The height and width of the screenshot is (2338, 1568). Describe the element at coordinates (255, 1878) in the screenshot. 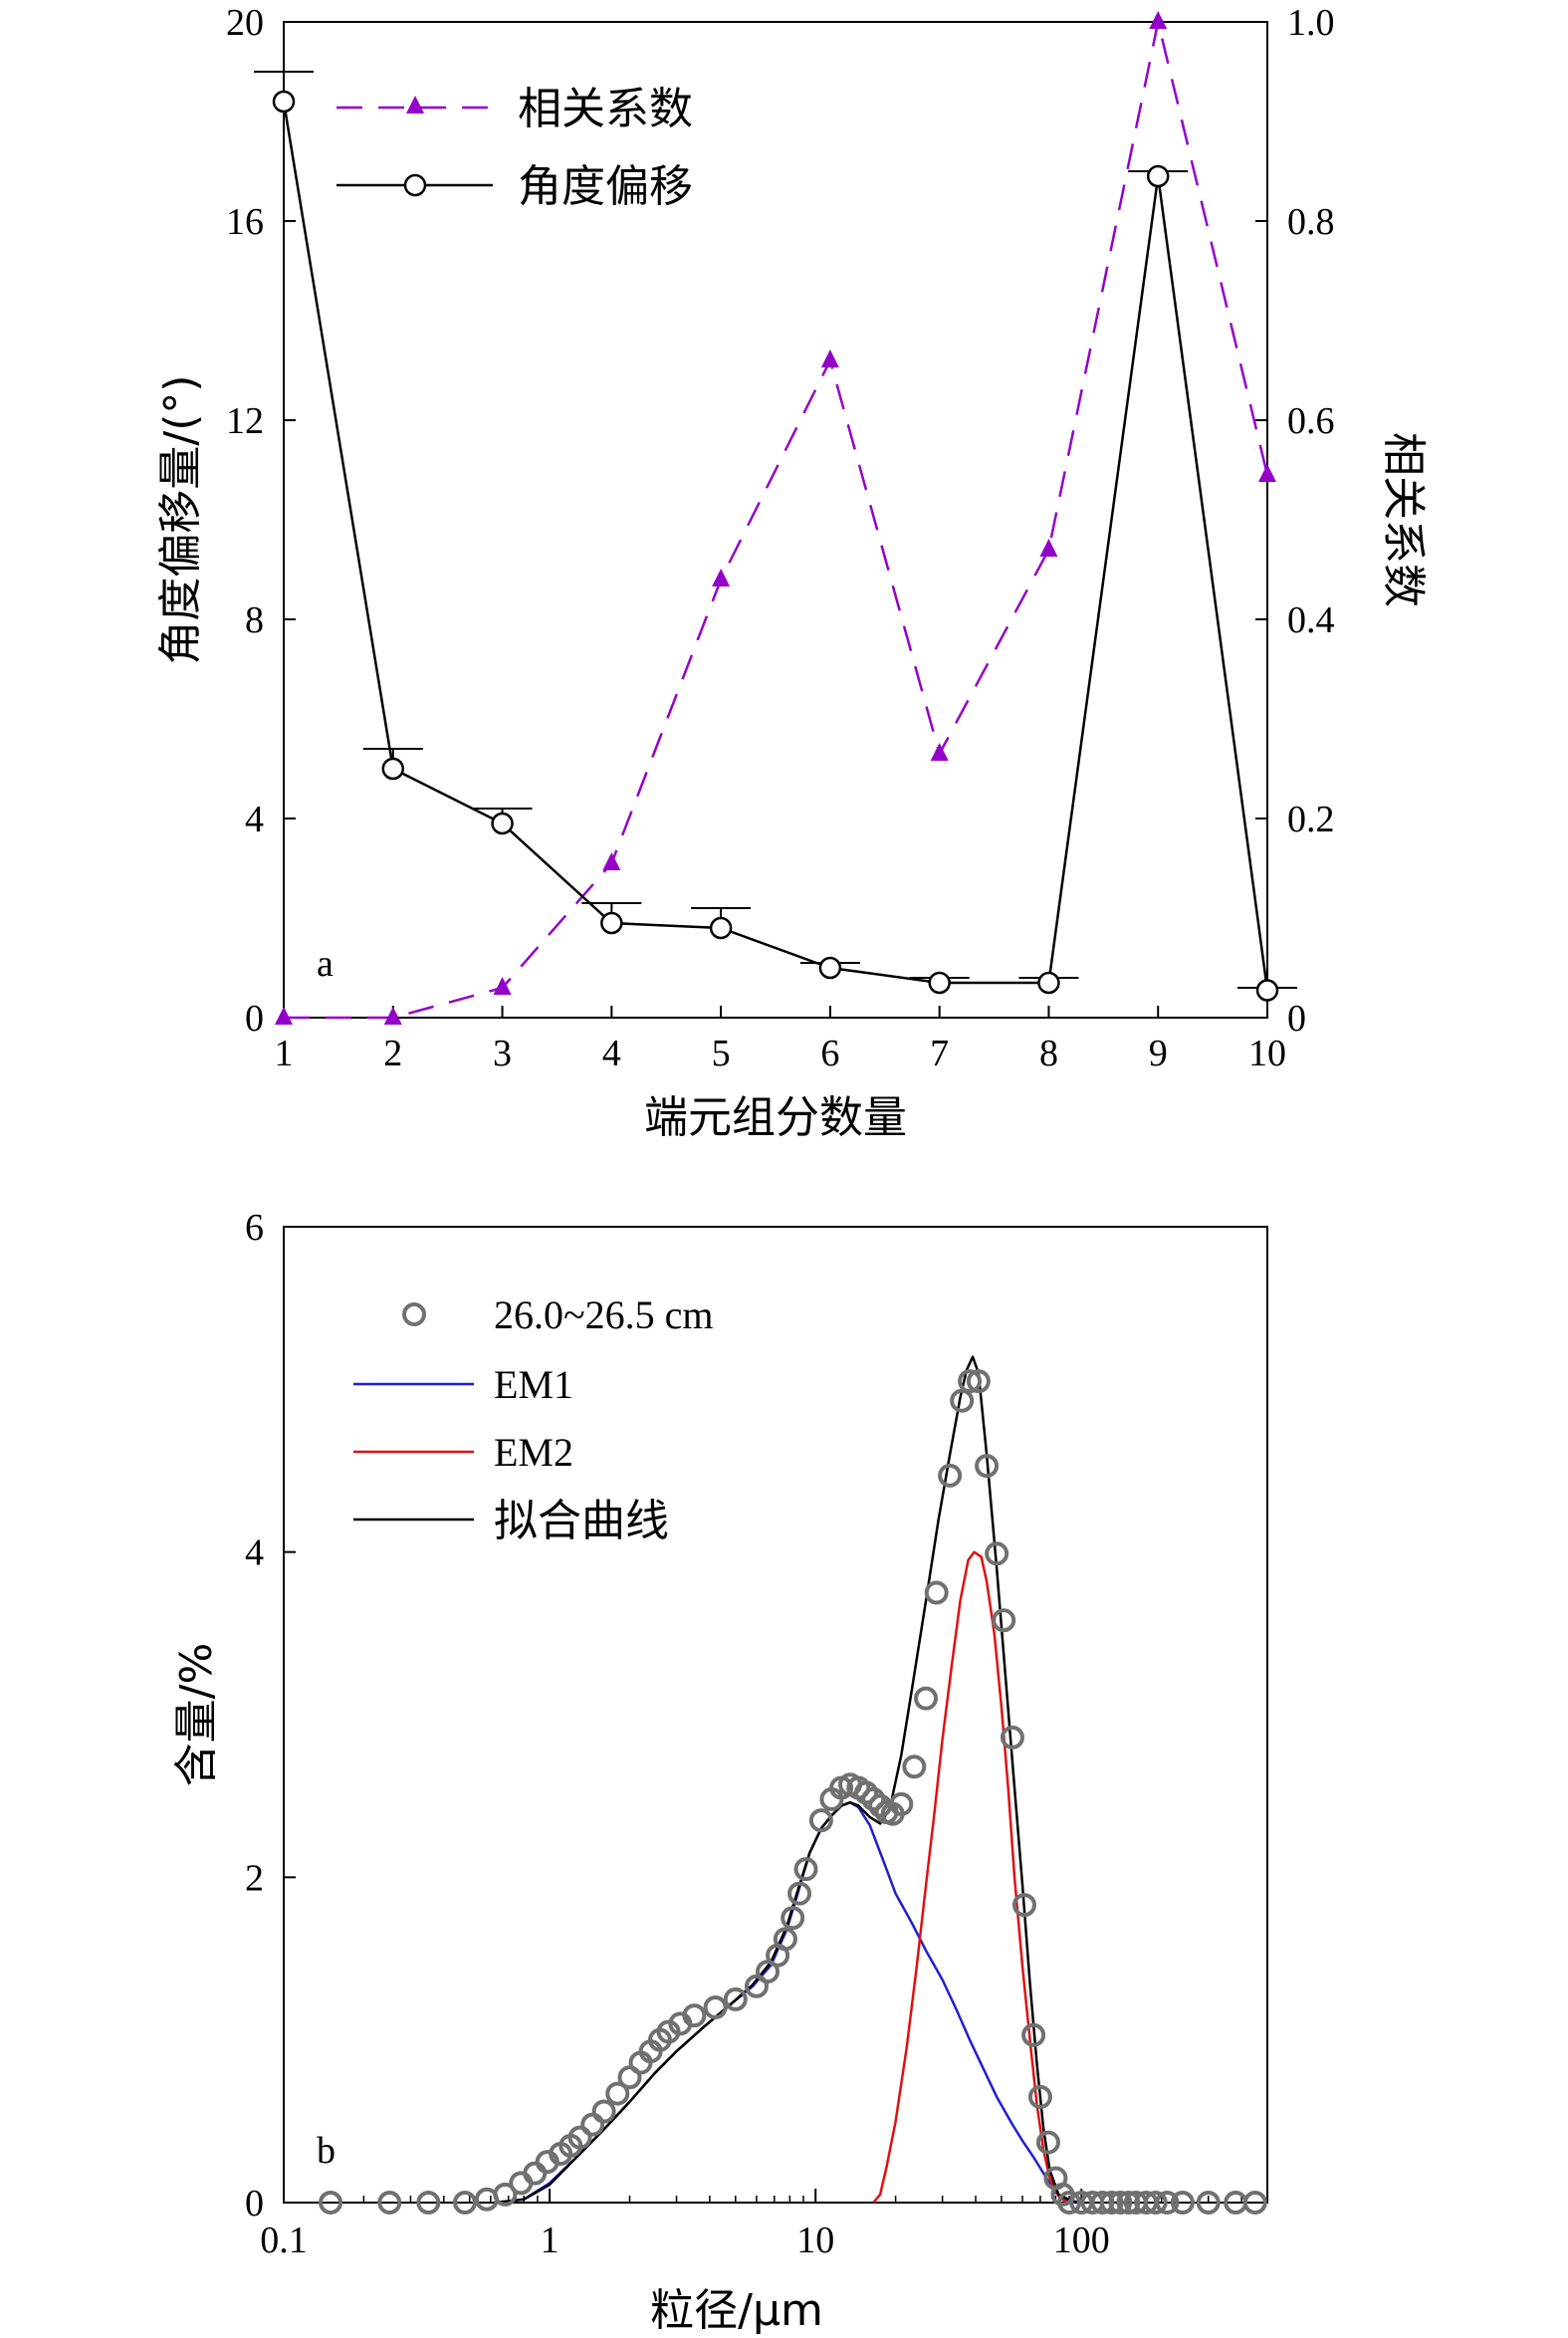

I see `y-tick-label: 2` at that location.